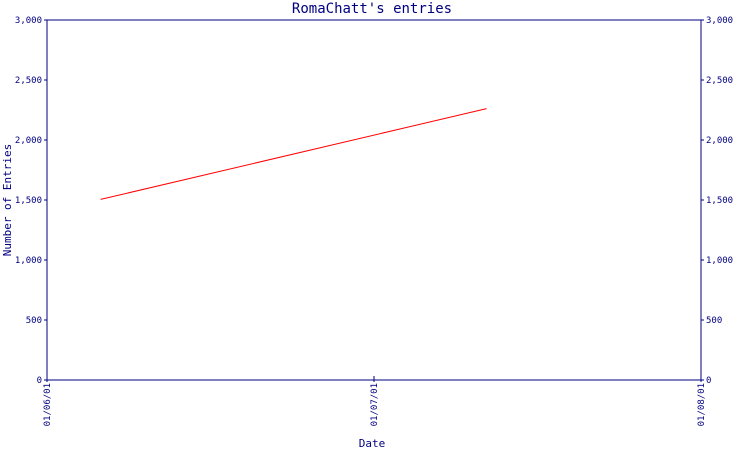 The height and width of the screenshot is (450, 750). I want to click on y-tick-label-right: 3,000, so click(719, 21).